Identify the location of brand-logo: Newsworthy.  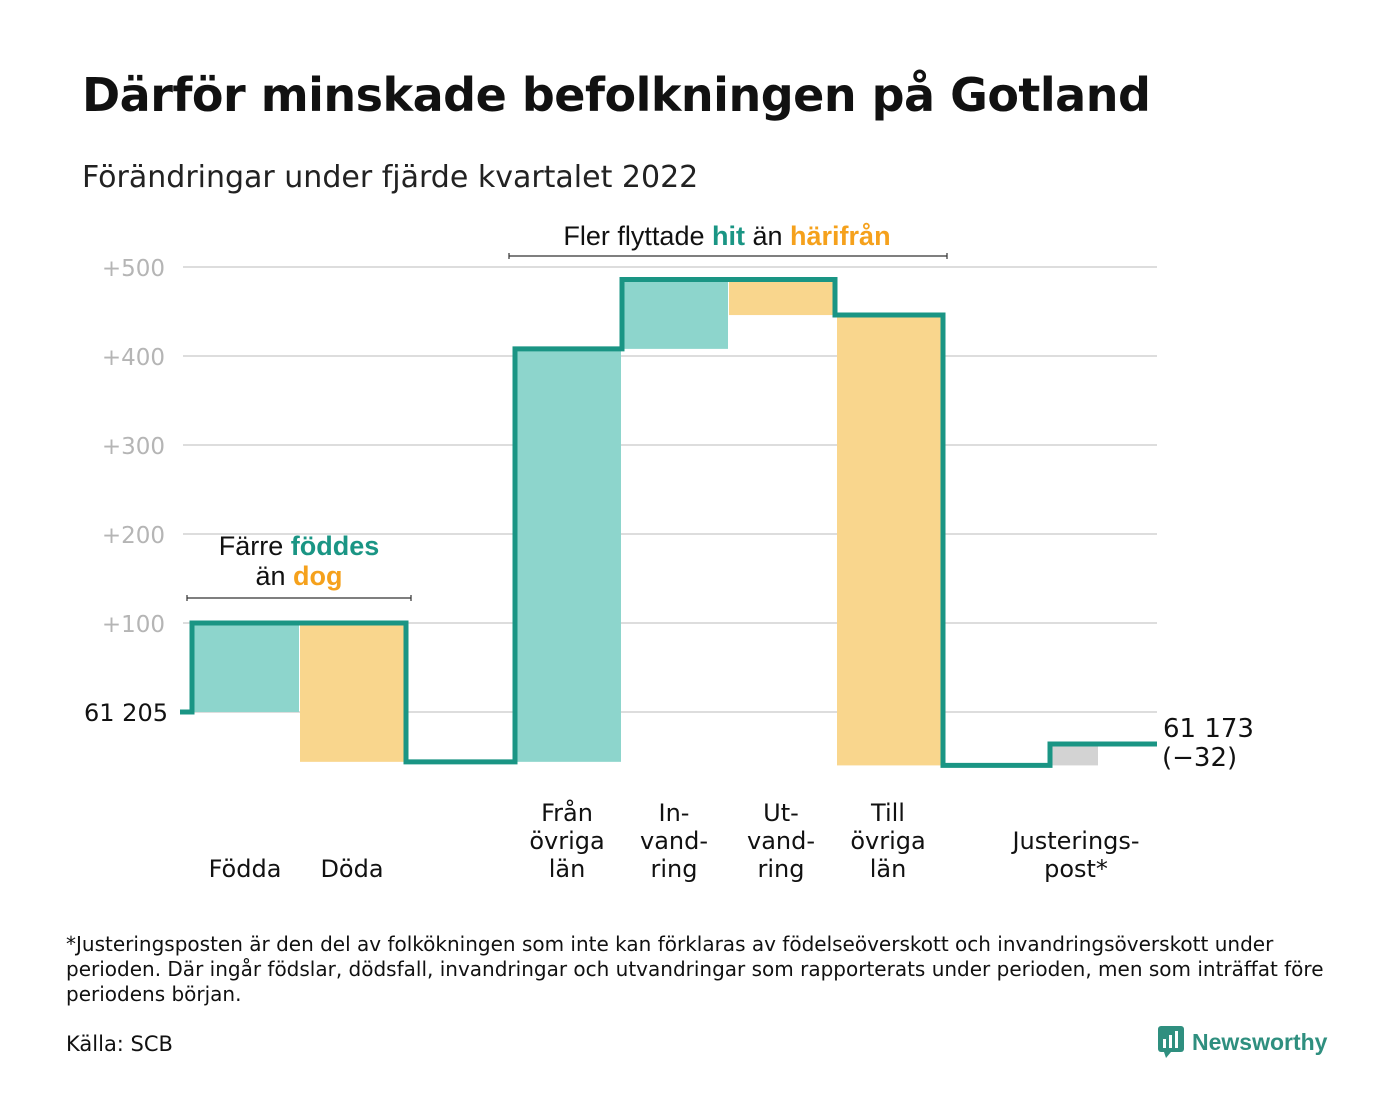
(1242, 1042).